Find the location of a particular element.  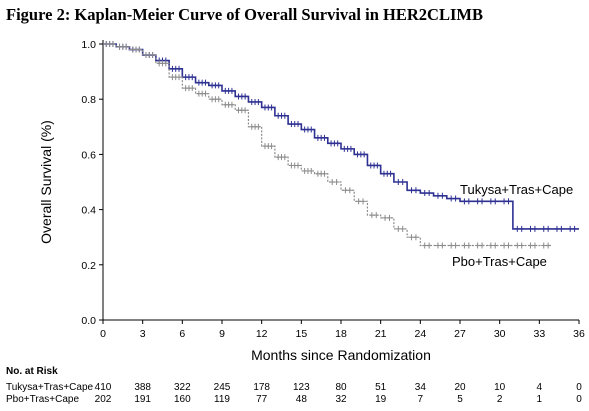

risk-count: 388 is located at coordinates (142, 387).